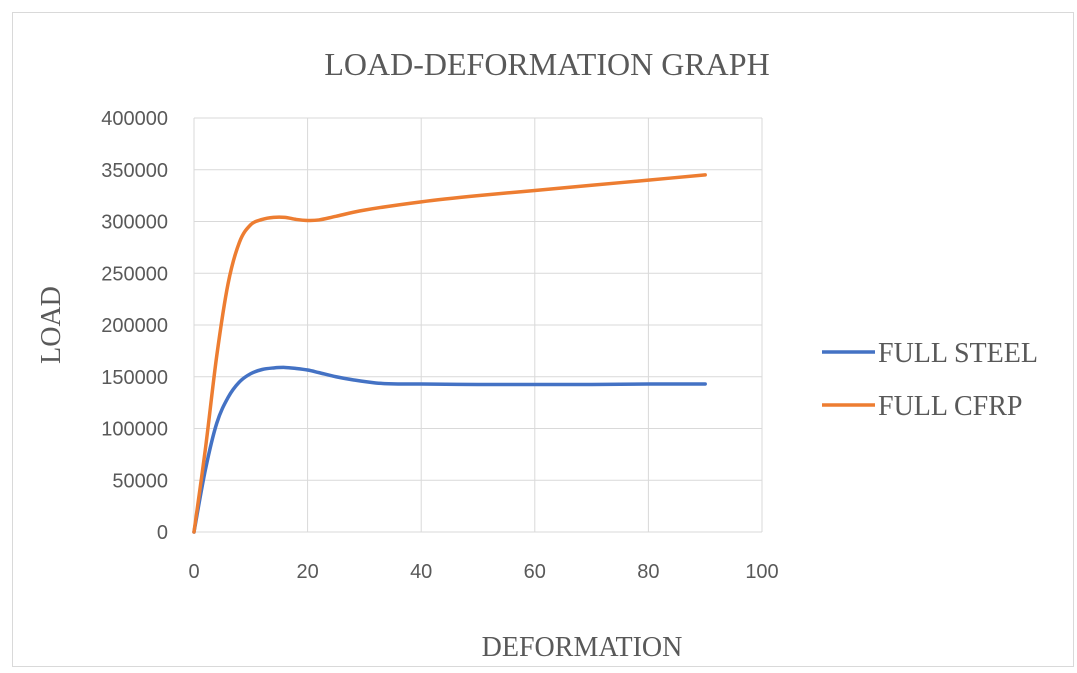 The image size is (1077, 673). I want to click on x-tick-label-5: 100, so click(761, 572).